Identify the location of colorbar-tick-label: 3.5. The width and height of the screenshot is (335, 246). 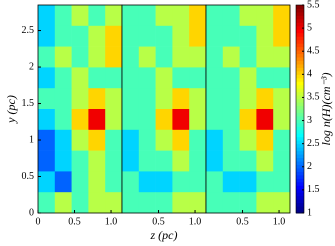
(313, 97).